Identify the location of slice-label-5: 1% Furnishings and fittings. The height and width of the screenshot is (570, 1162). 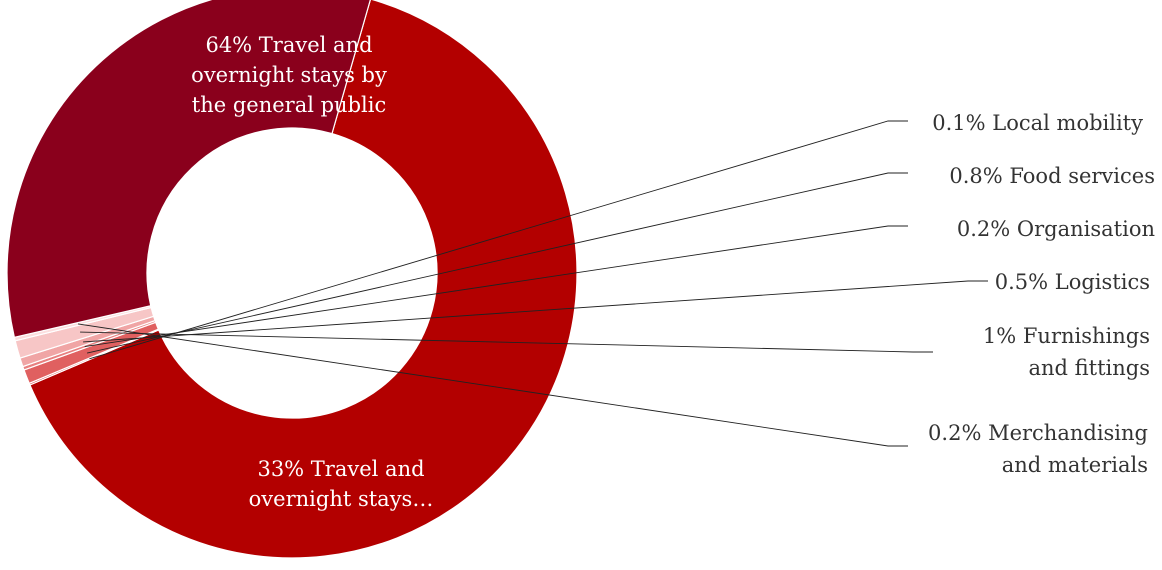
(1066, 352).